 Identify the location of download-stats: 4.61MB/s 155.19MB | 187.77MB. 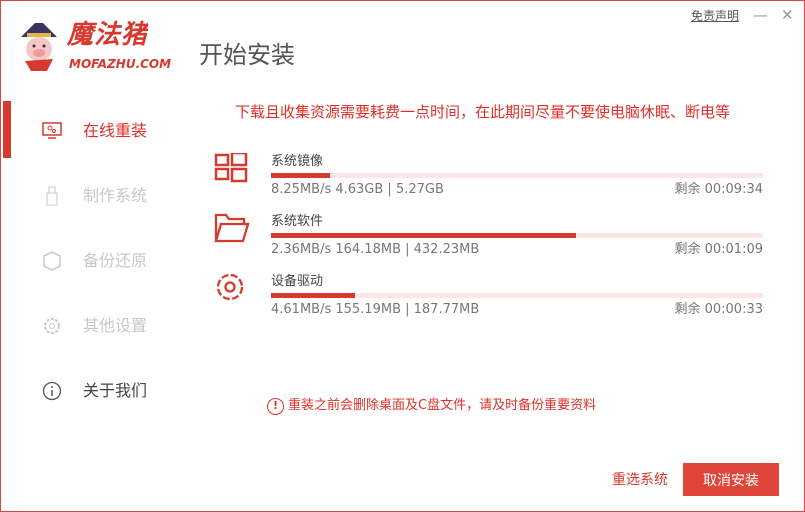
(375, 309).